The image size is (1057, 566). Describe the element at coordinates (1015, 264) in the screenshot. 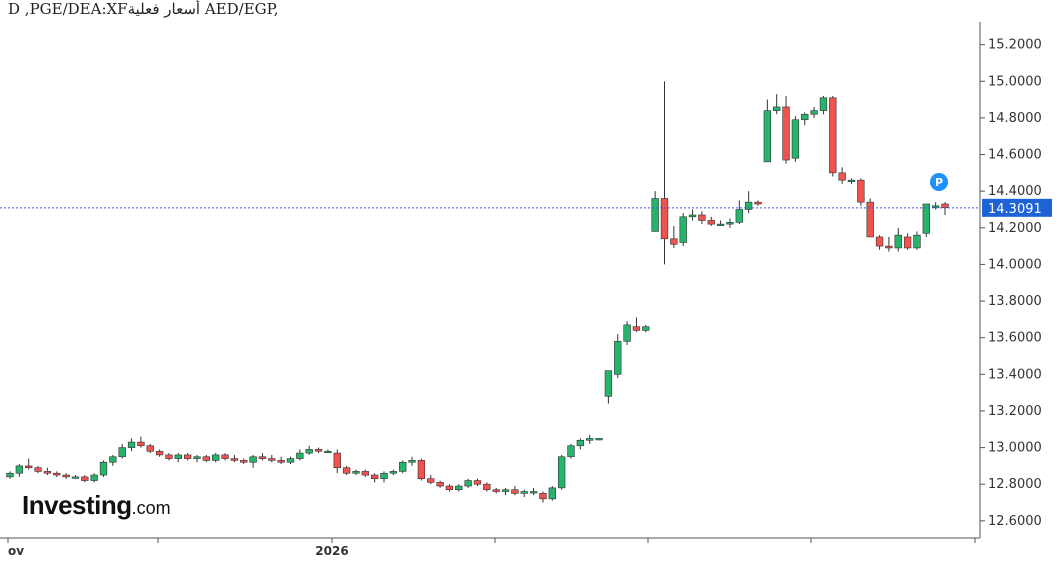

I see `y-tick-label: 14.0000` at that location.